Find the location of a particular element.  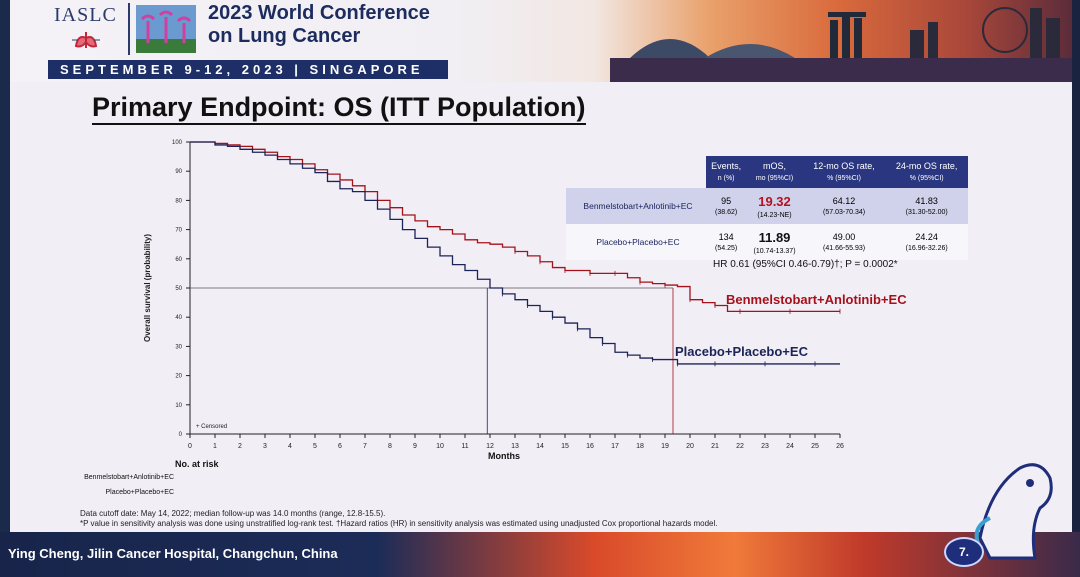

series-label-benmelstobart: Benmelstobart+Anlotinib+EC is located at coordinates (816, 299).